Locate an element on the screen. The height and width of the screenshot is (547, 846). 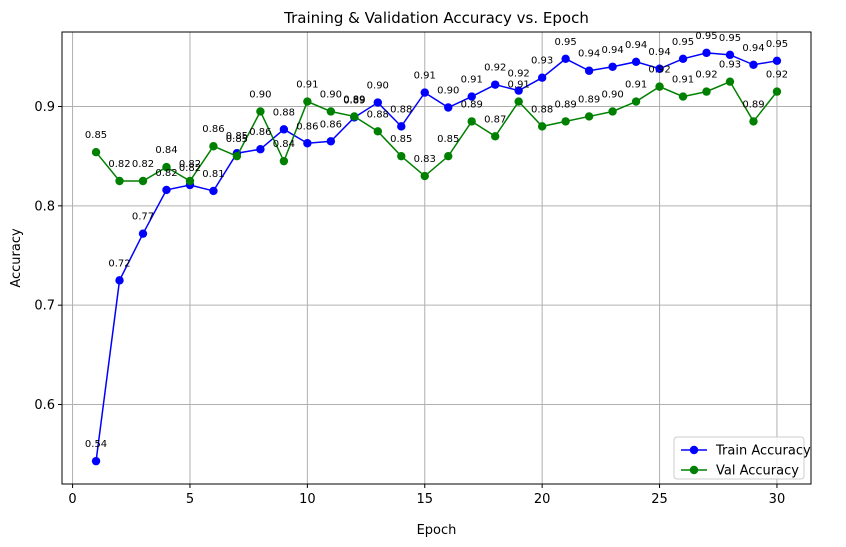
chart-title: Training & Validation Accuracy vs. Epoch is located at coordinates (436, 18).